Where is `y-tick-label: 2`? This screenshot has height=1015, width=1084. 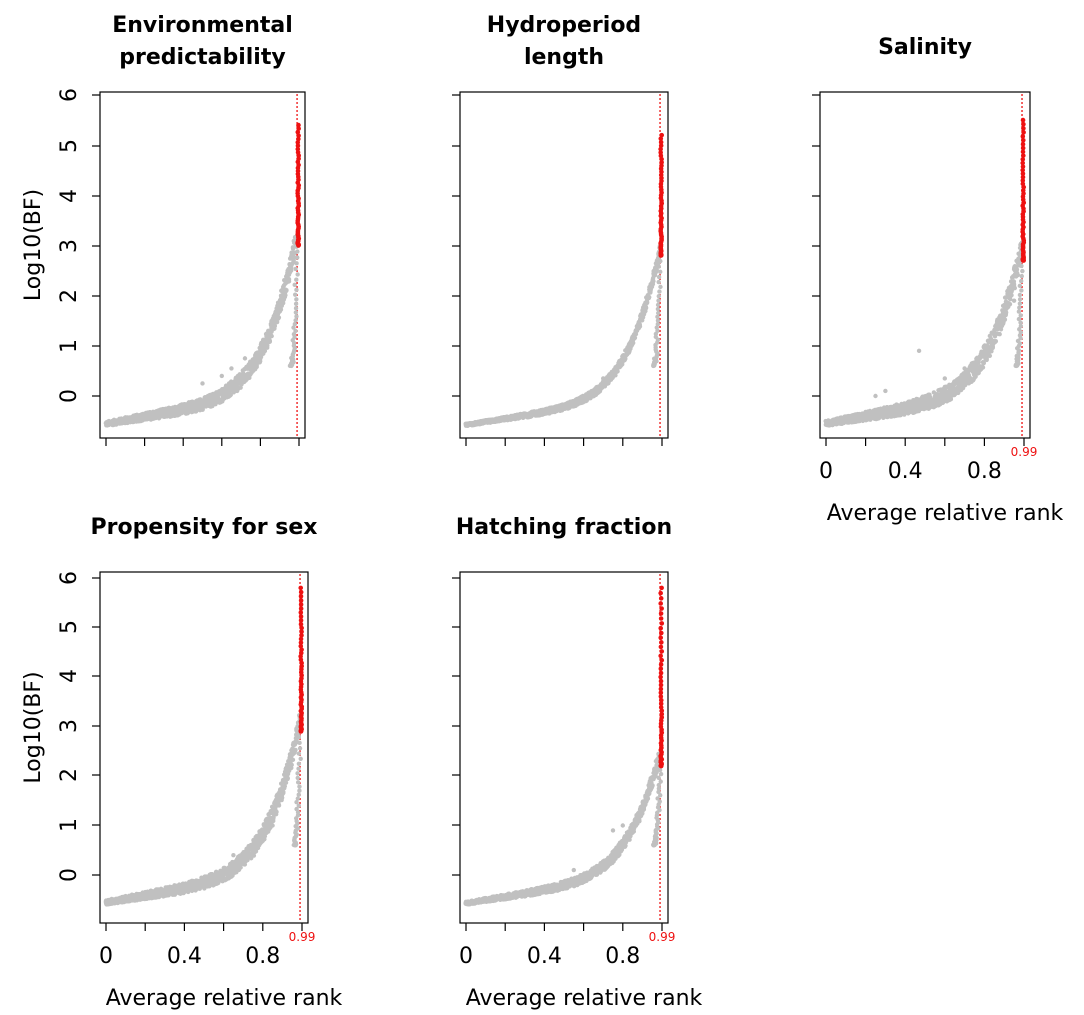 y-tick-label: 2 is located at coordinates (69, 775).